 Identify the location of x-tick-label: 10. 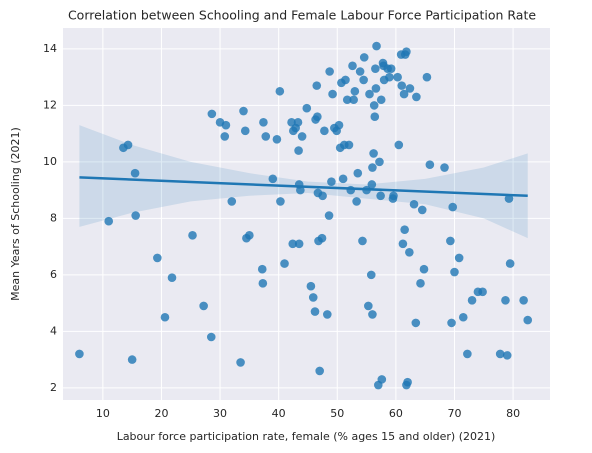
(103, 413).